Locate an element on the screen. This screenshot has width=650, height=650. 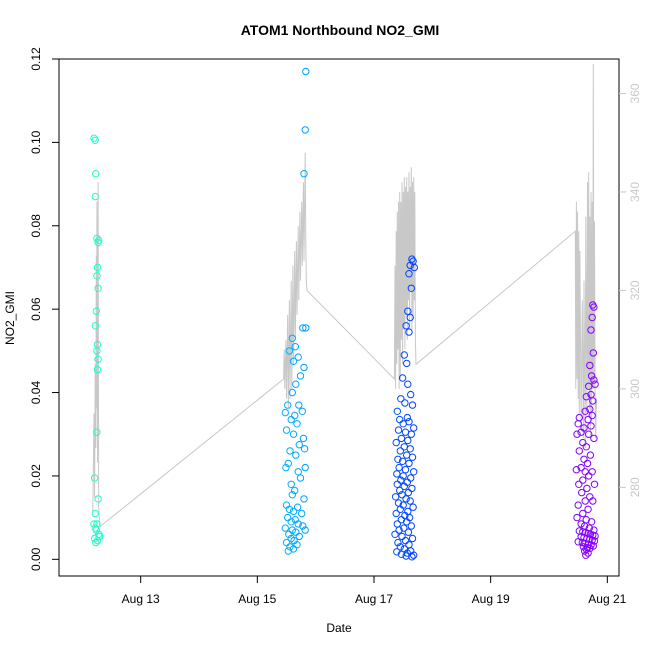
chart-title: ATOM1 Northbound NO2_GMI is located at coordinates (340, 30).